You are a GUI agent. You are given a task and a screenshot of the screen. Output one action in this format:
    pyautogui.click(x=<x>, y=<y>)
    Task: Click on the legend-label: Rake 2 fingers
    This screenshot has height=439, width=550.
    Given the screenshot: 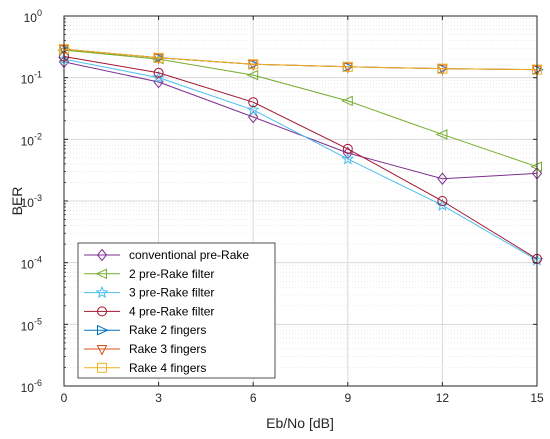 What is the action you would take?
    pyautogui.click(x=167, y=330)
    